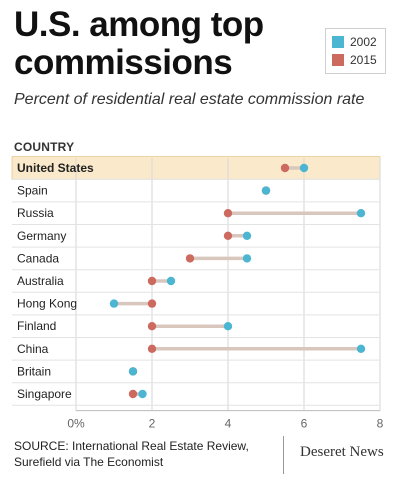 This screenshot has height=496, width=400. I want to click on category-label: Finland, so click(36, 326).